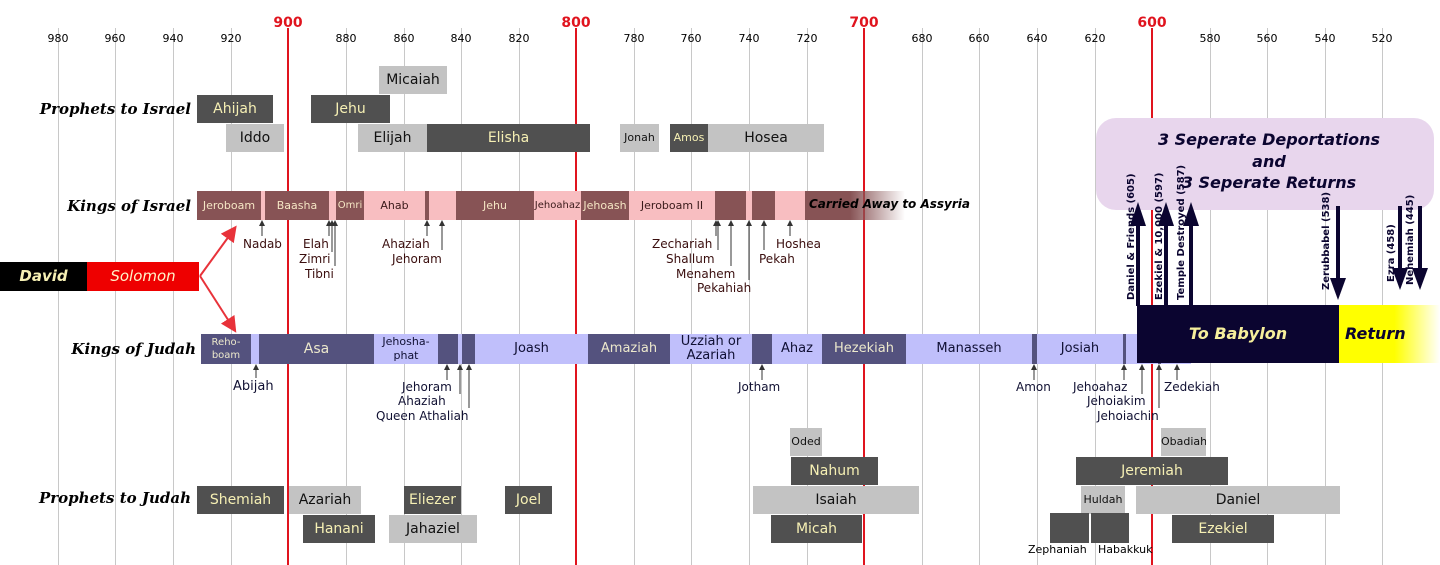  I want to click on label-shallum: Shallum, so click(690, 259).